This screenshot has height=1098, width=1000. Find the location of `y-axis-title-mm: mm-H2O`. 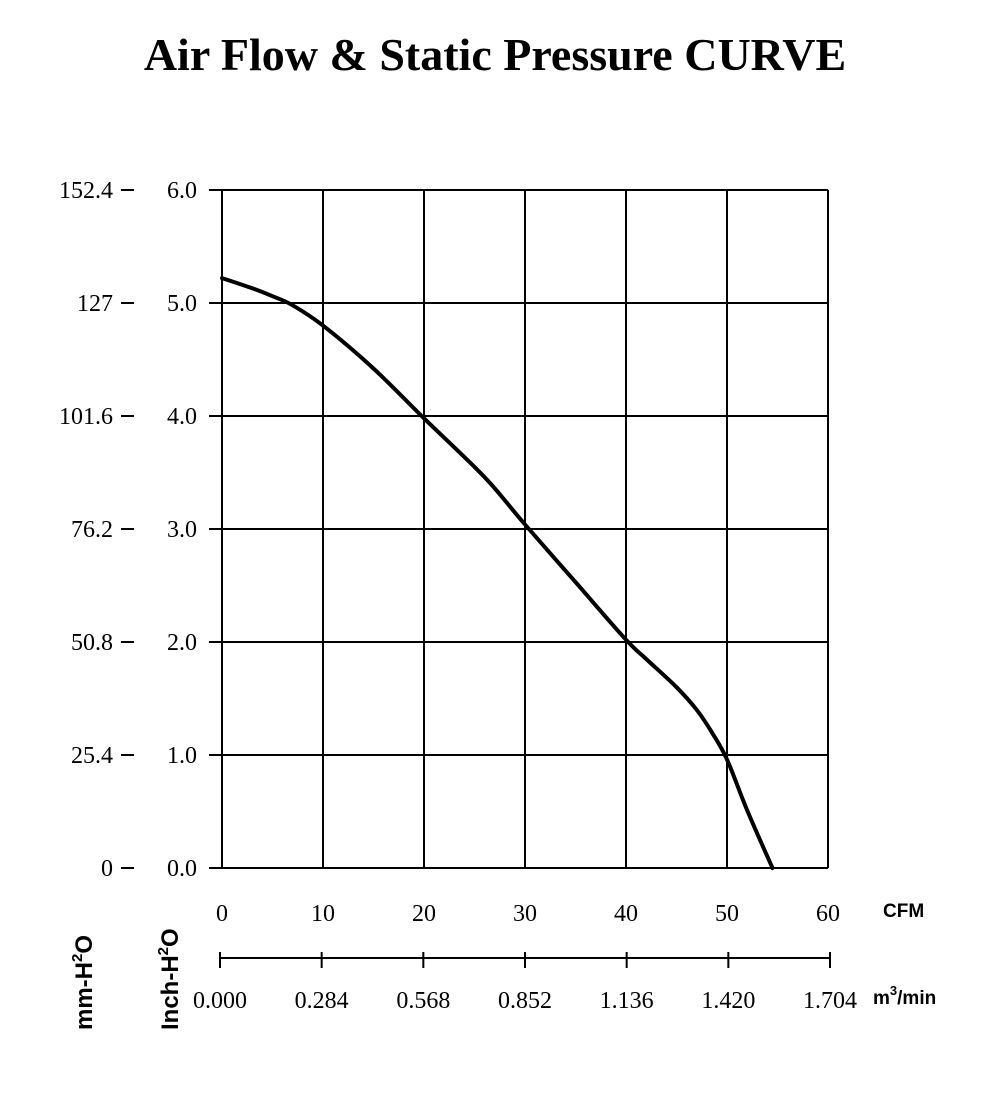

y-axis-title-mm: mm-H2O is located at coordinates (83, 982).